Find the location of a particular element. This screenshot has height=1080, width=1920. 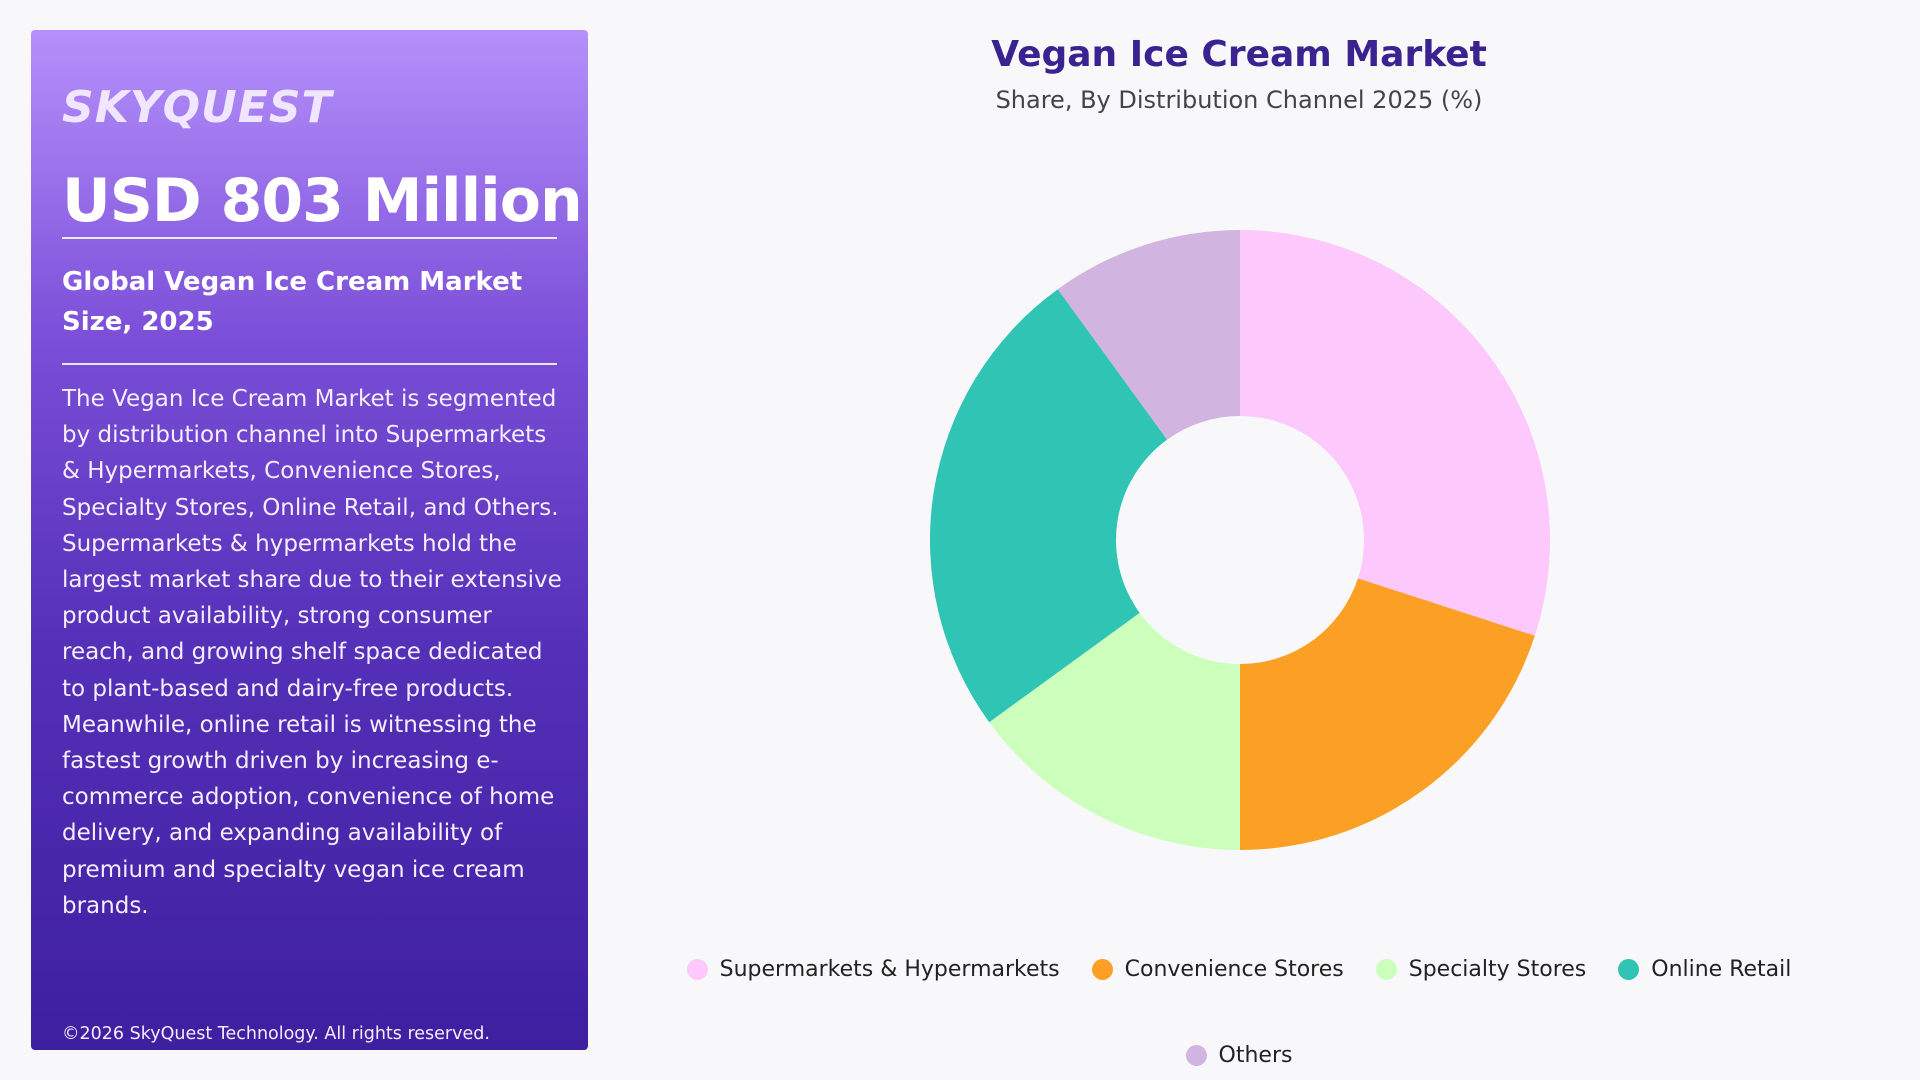

slice-online-retail is located at coordinates (1048, 506).